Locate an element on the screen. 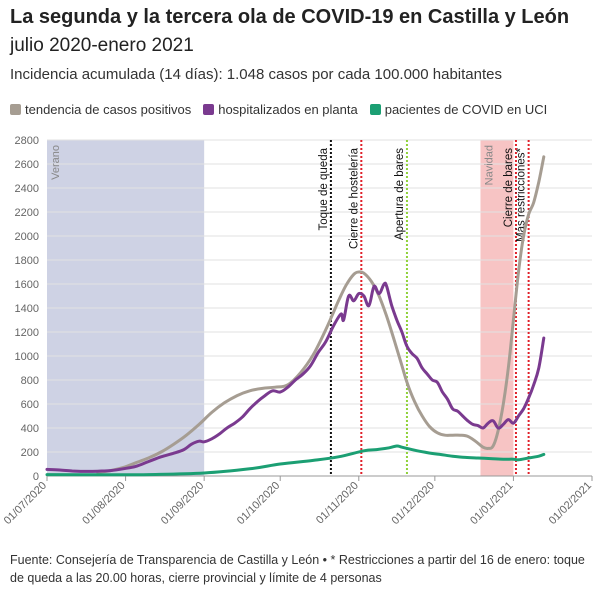 Image resolution: width=605 pixels, height=610 pixels. chart-subtitle: julio 2020-enero 2021 is located at coordinates (102, 45).